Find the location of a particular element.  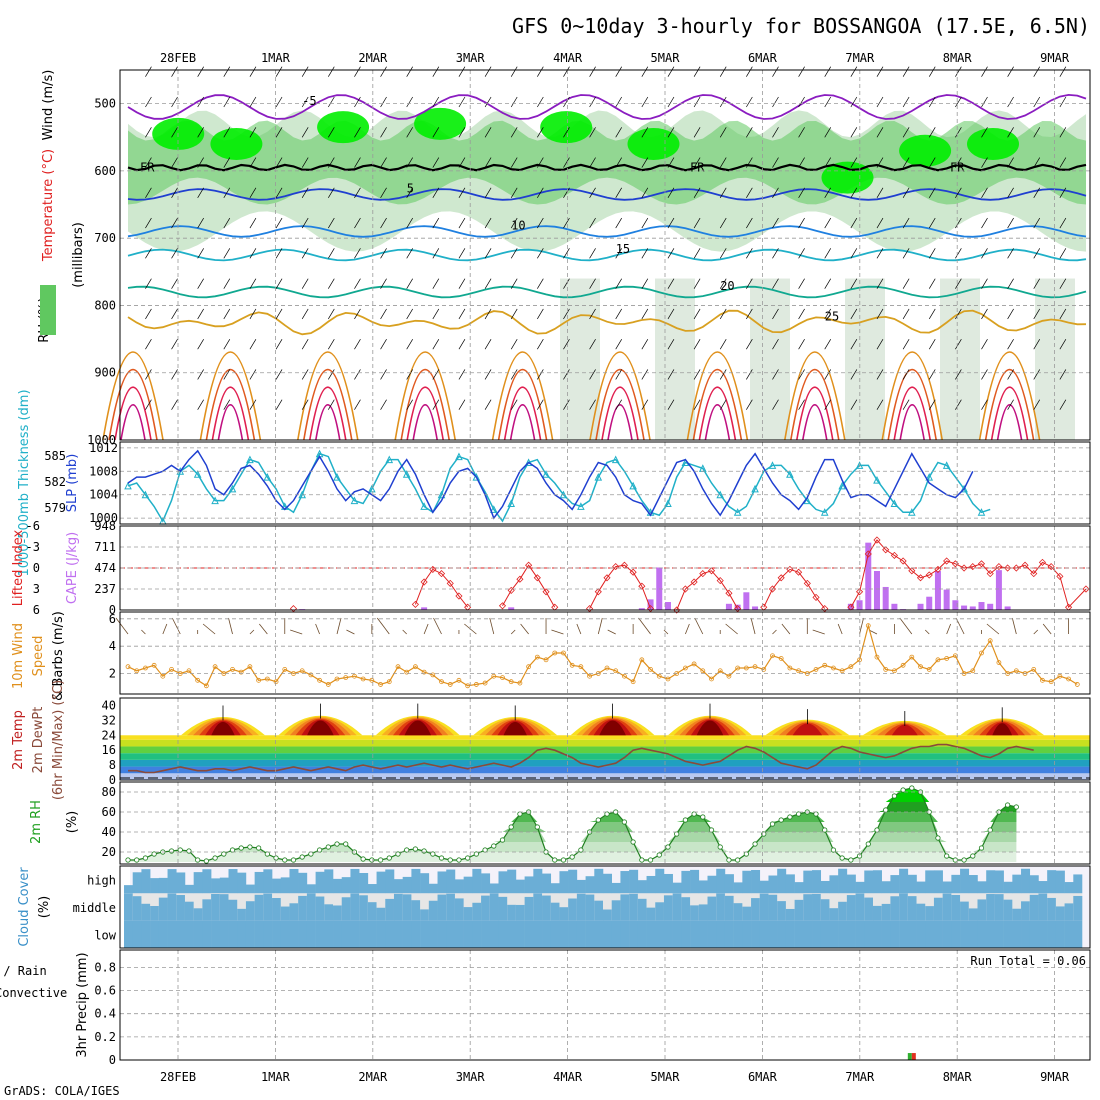

rh-legend-swatch is located at coordinates (48, 310).